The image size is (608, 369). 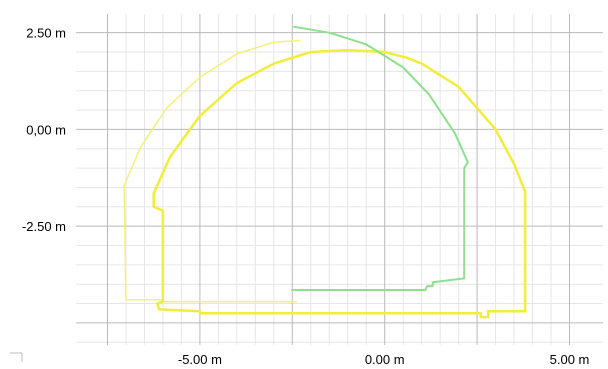 What do you see at coordinates (16, 357) in the screenshot?
I see `corner-mark` at bounding box center [16, 357].